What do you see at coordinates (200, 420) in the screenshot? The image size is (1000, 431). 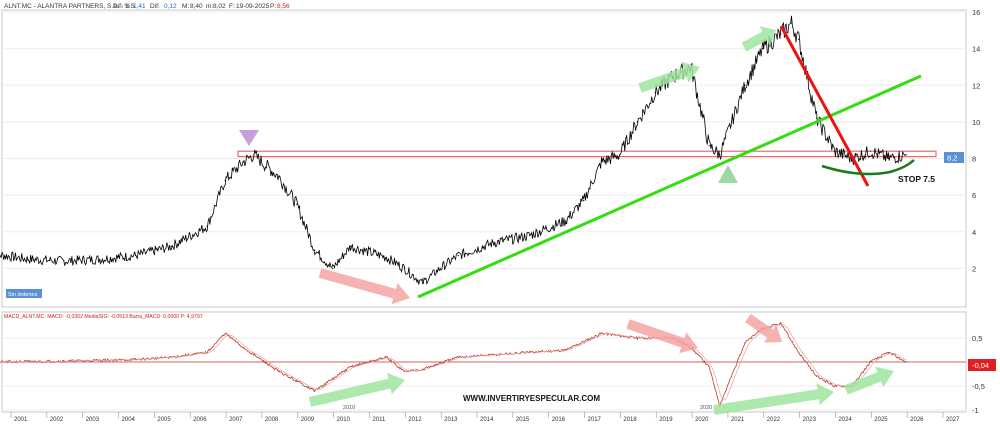 I see `x-tick-label: 2006` at bounding box center [200, 420].